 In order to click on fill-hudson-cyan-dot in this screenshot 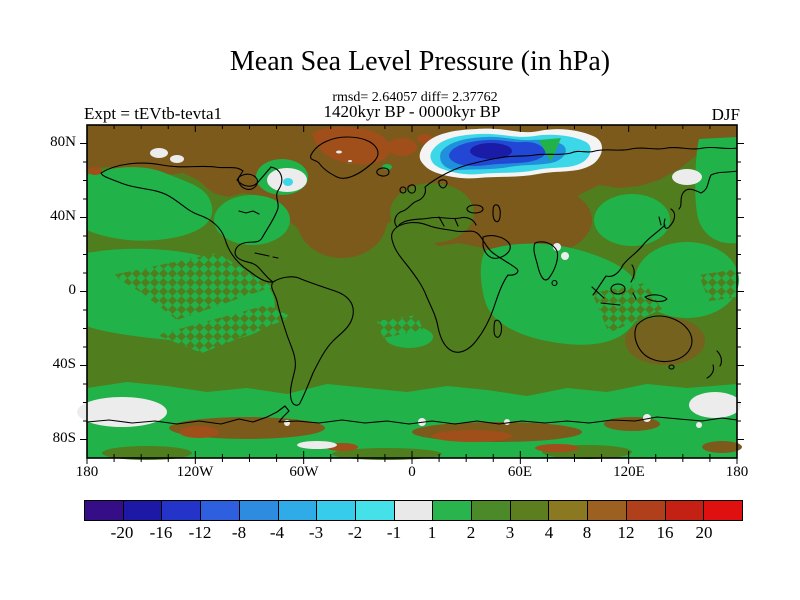, I will do `click(288, 182)`.